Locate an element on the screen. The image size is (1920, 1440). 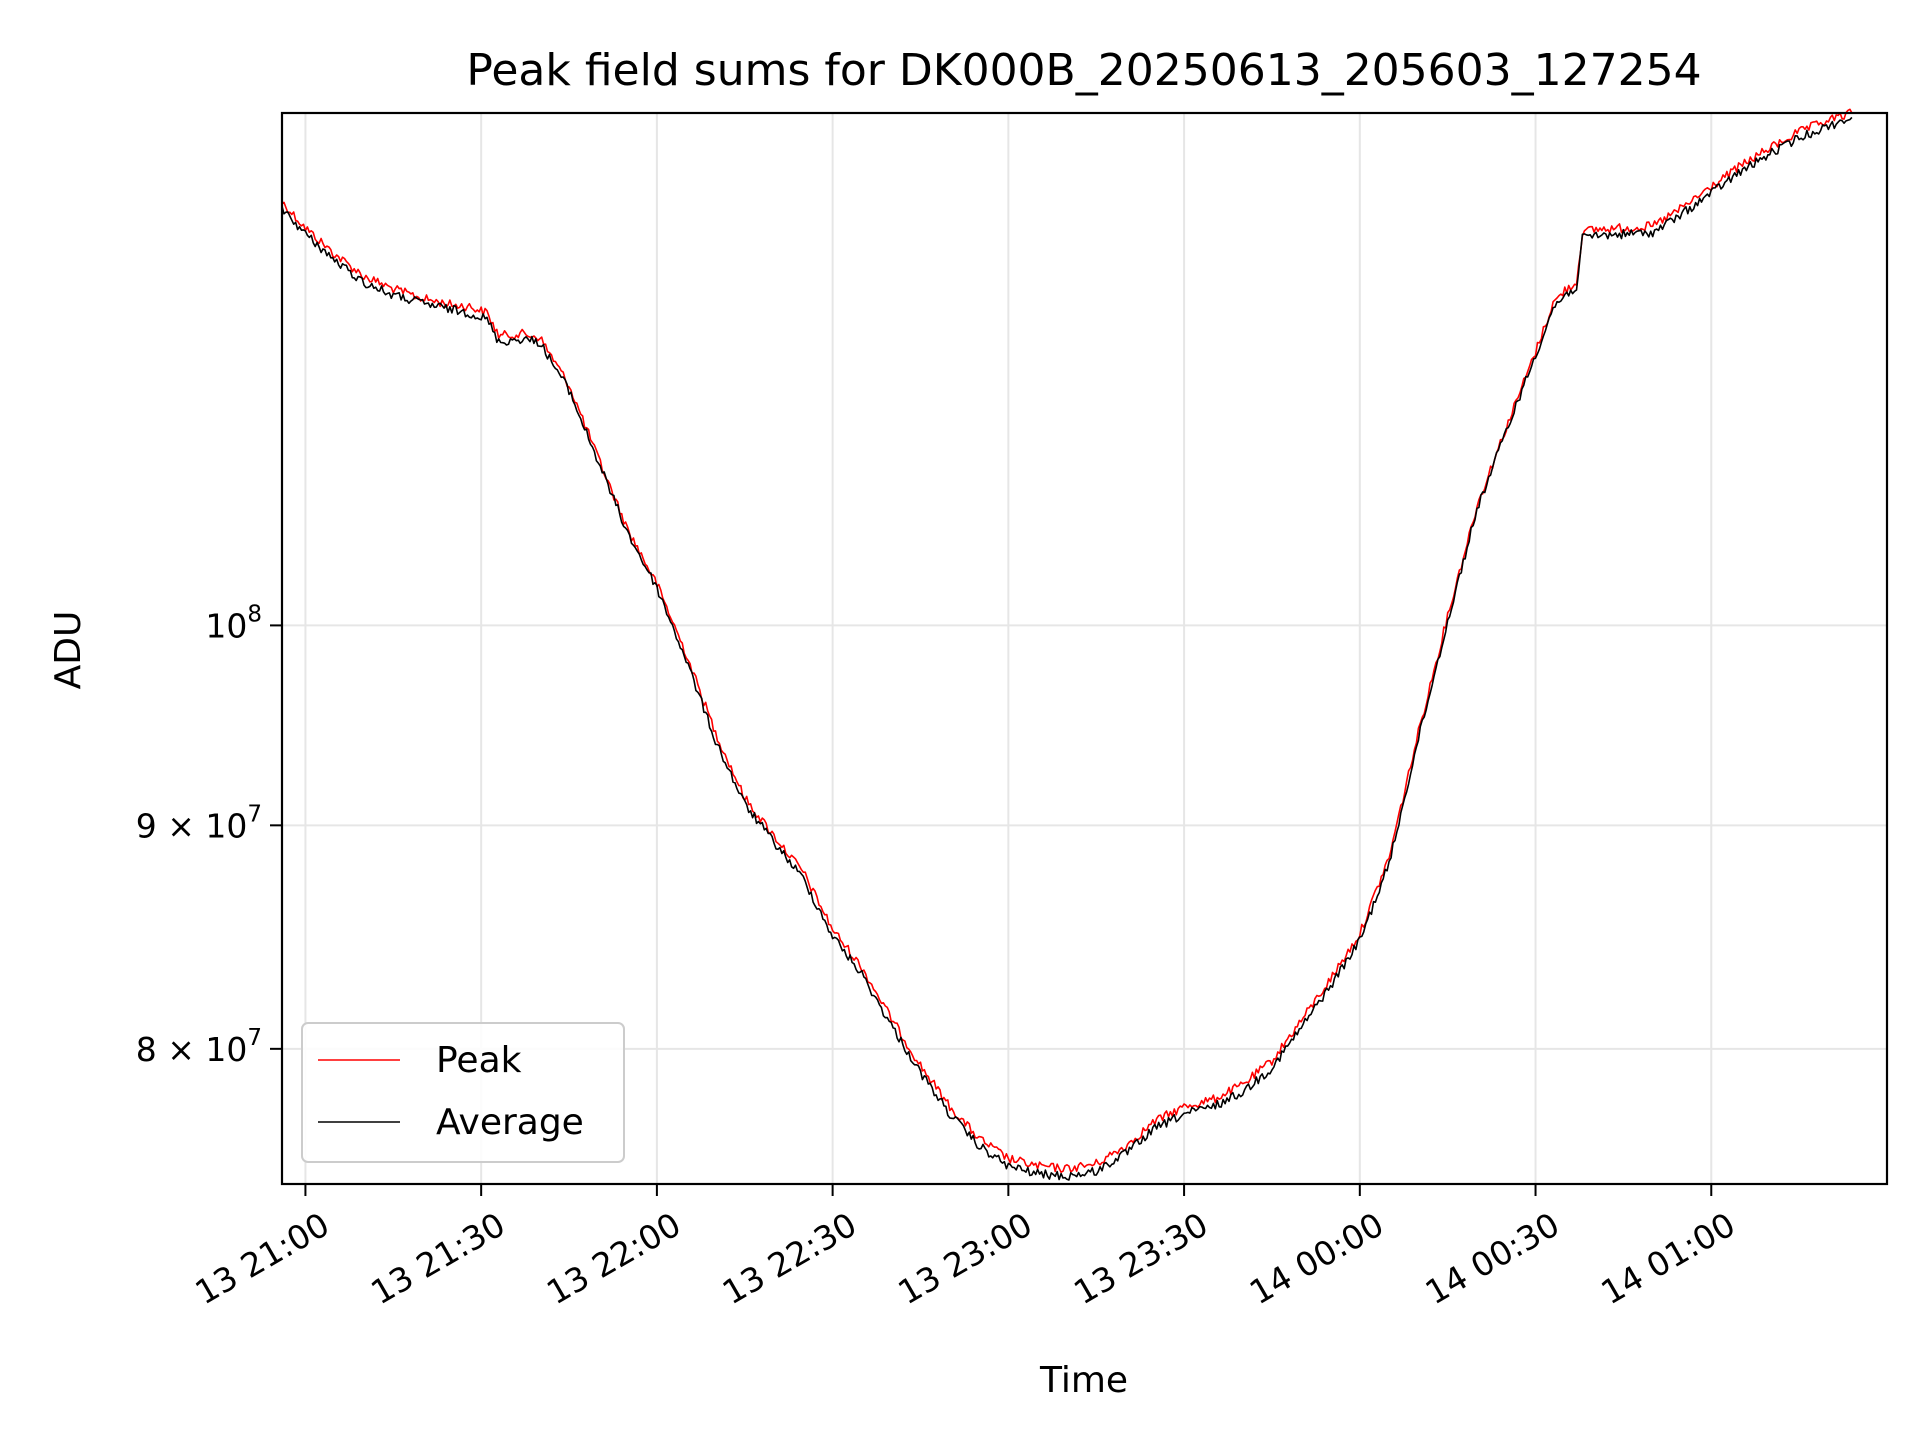
y-tick-label: 108 is located at coordinates (233, 623).